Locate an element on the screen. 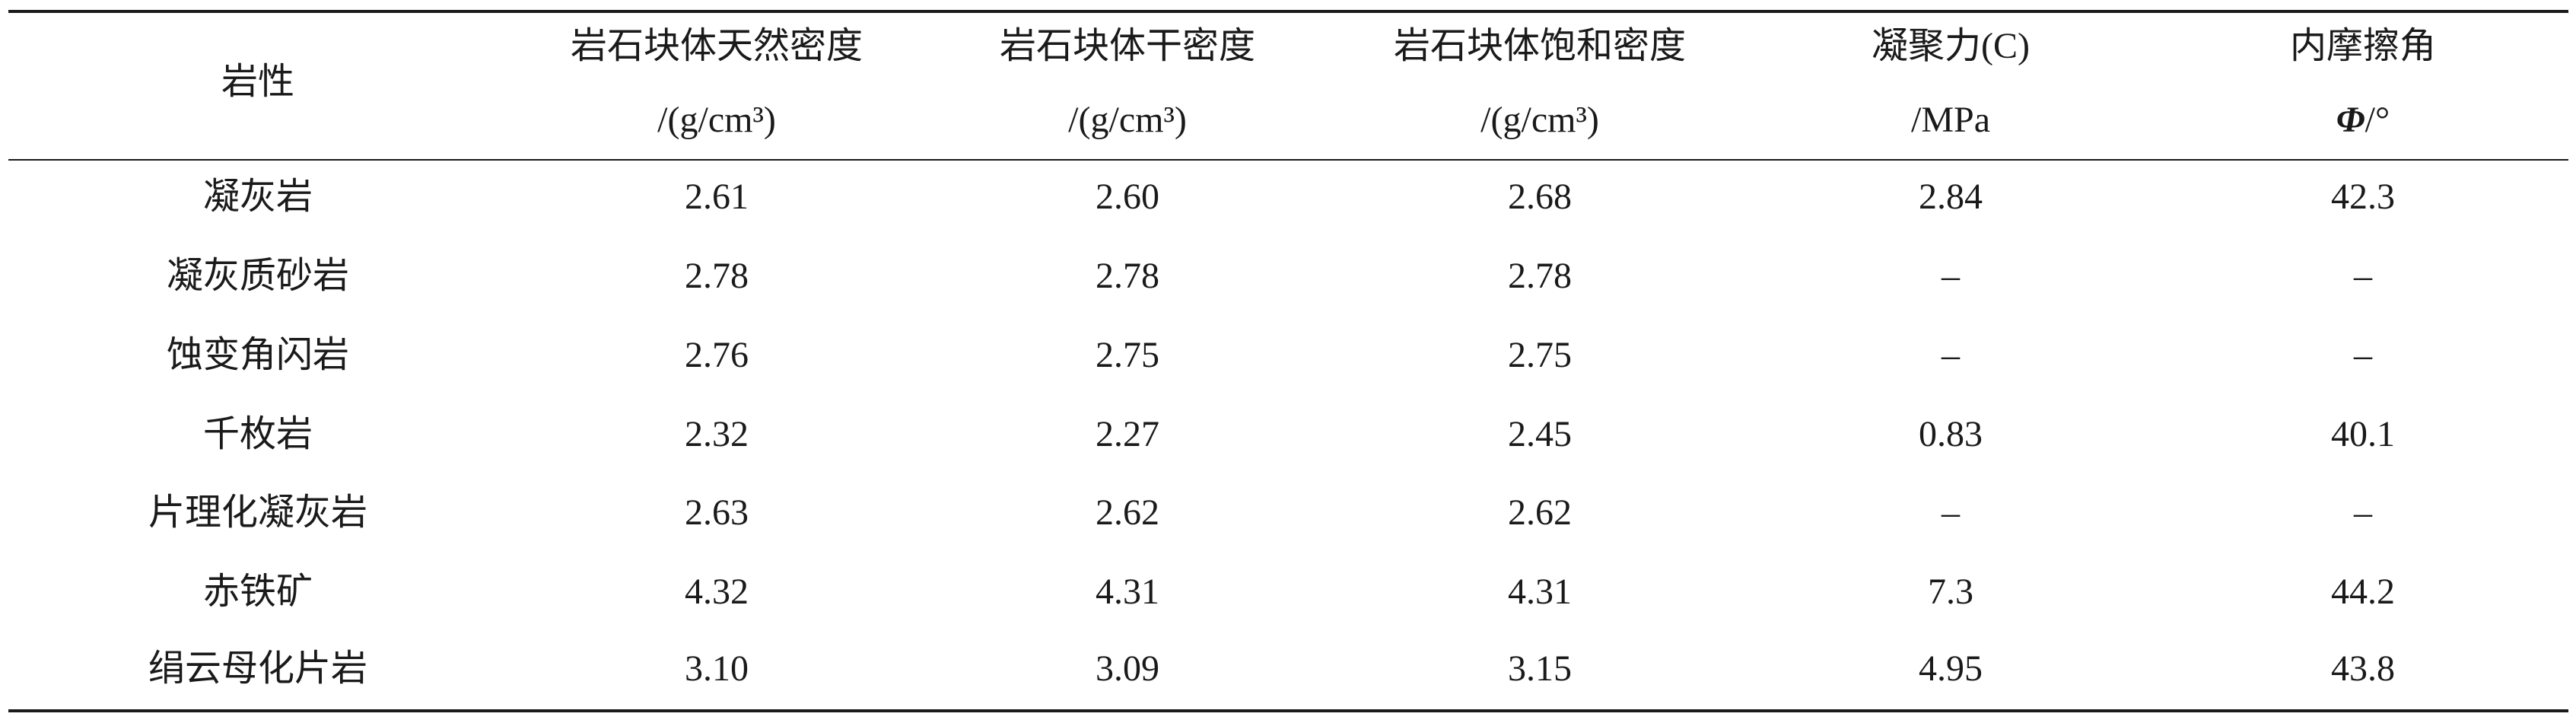 Image resolution: width=2576 pixels, height=723 pixels. cell: 42.3 is located at coordinates (2363, 197).